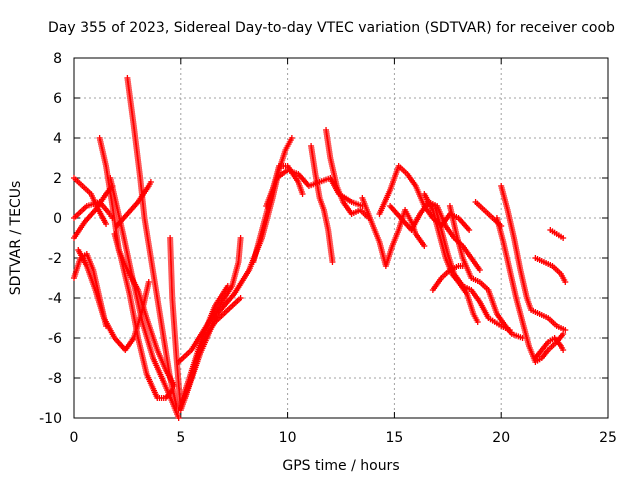 The width and height of the screenshot is (640, 480). What do you see at coordinates (57, 59) in the screenshot?
I see `y-tick-label: 8` at bounding box center [57, 59].